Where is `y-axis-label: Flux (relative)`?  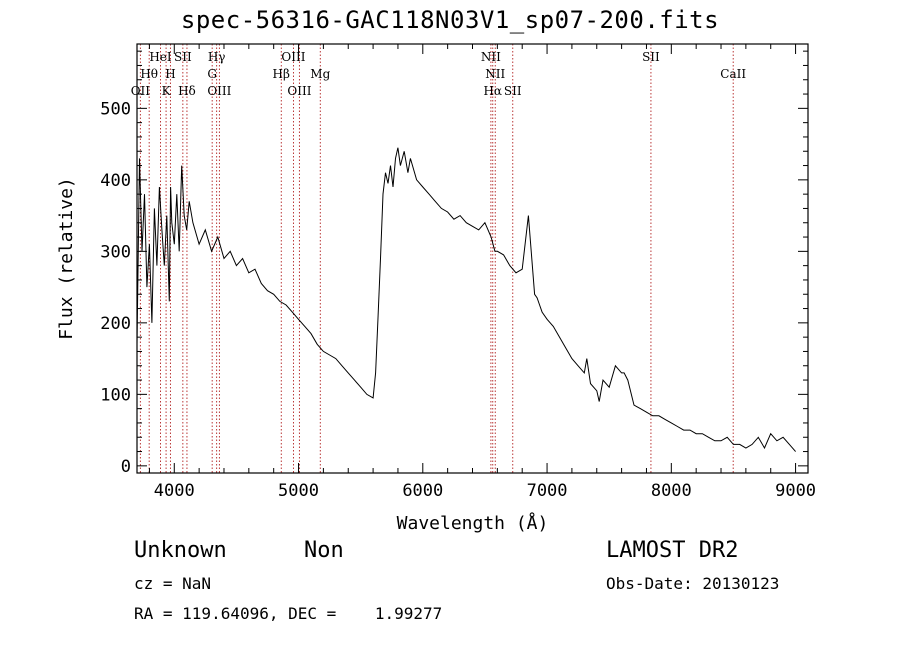 y-axis-label: Flux (relative) is located at coordinates (66, 258).